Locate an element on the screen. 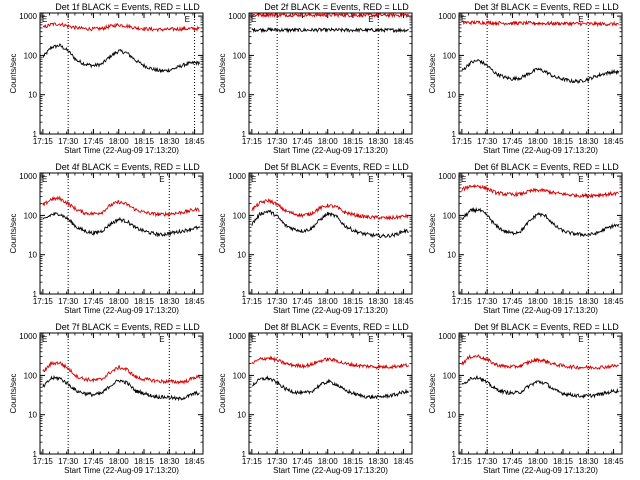 Image resolution: width=640 pixels, height=480 pixels. panel-title: Det 1f BLACK = Events, RED = LLD is located at coordinates (127, 7).